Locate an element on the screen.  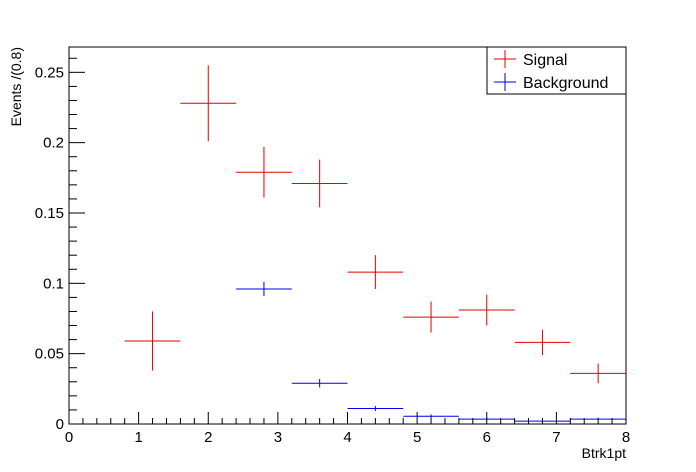
legend-entry-background: Background is located at coordinates (551, 82).